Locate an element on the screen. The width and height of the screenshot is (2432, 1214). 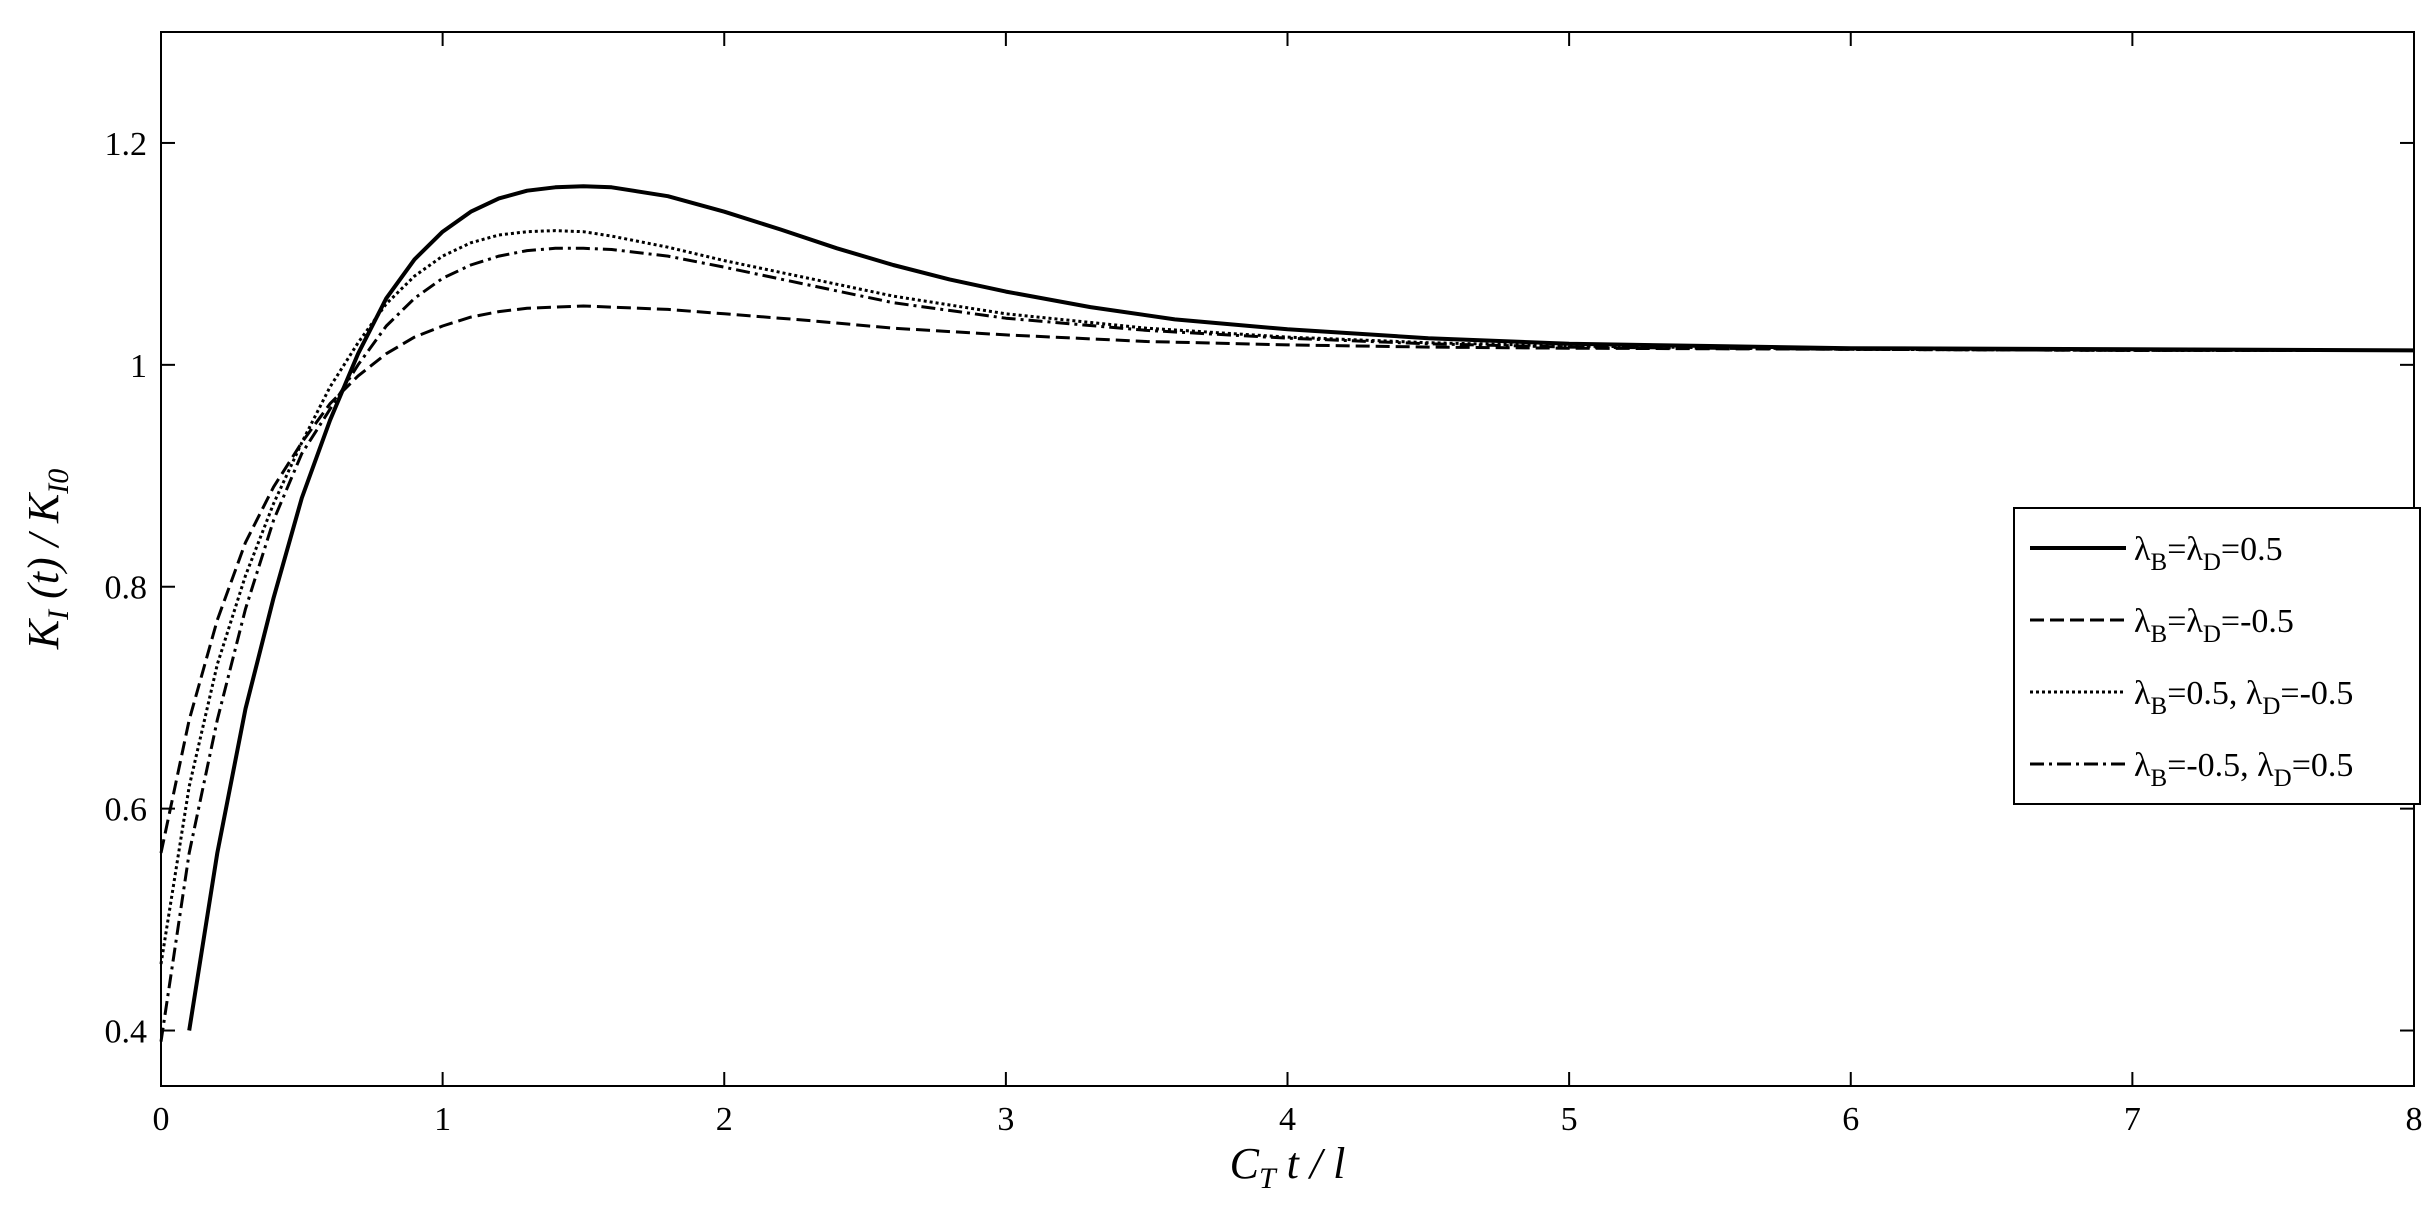
legend-box is located at coordinates (2217, 656).